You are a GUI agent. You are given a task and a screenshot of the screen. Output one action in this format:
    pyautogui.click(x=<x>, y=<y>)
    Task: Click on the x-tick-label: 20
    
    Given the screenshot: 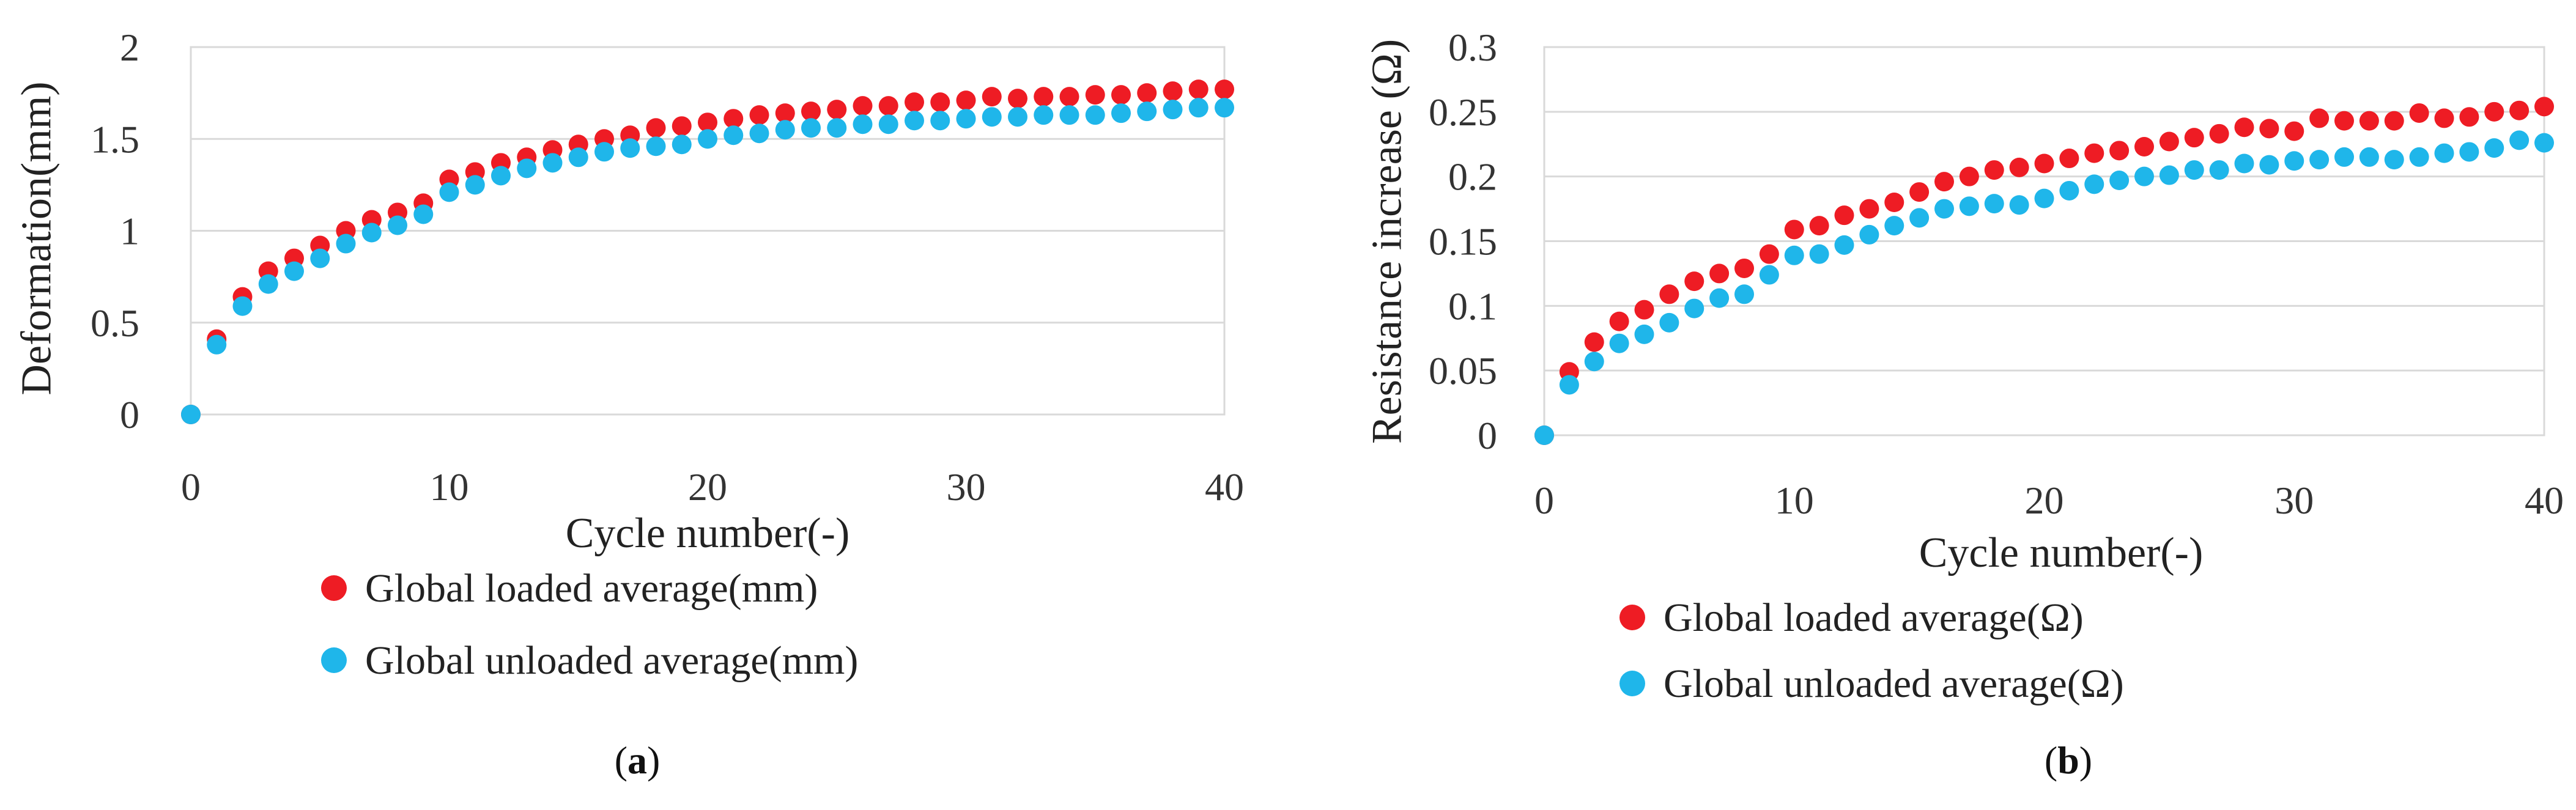 What is the action you would take?
    pyautogui.click(x=707, y=487)
    